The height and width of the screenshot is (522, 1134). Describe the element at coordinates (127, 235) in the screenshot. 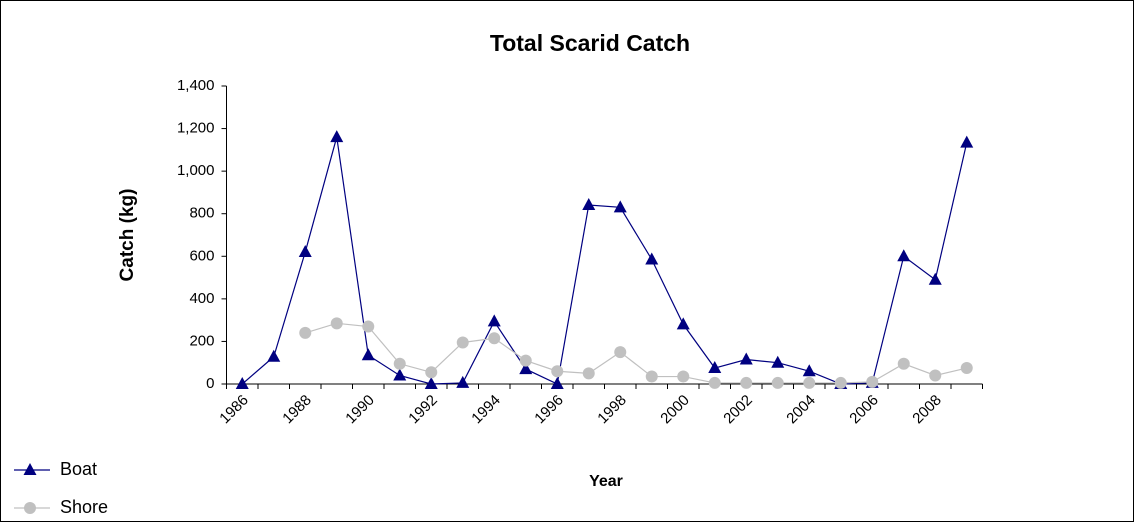

I see `y-axis-title: Catch (kg)` at that location.